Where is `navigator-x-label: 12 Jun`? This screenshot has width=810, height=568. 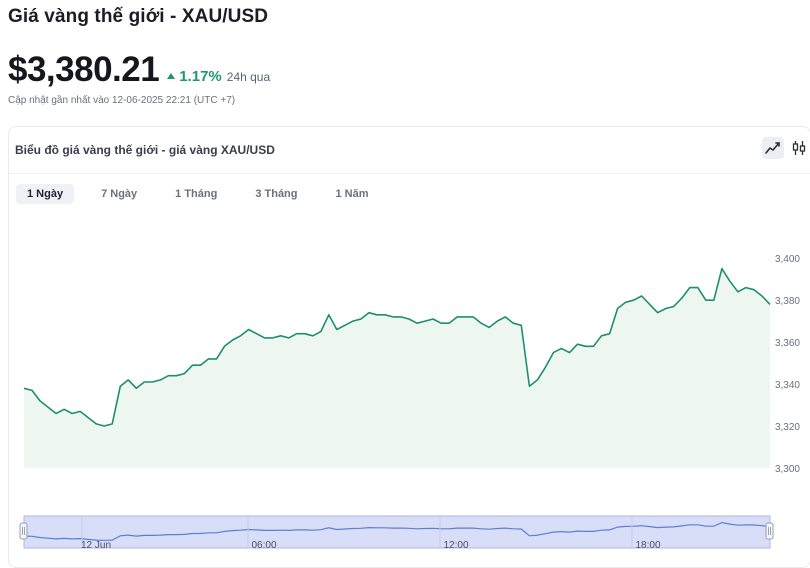
navigator-x-label: 12 Jun is located at coordinates (96, 545).